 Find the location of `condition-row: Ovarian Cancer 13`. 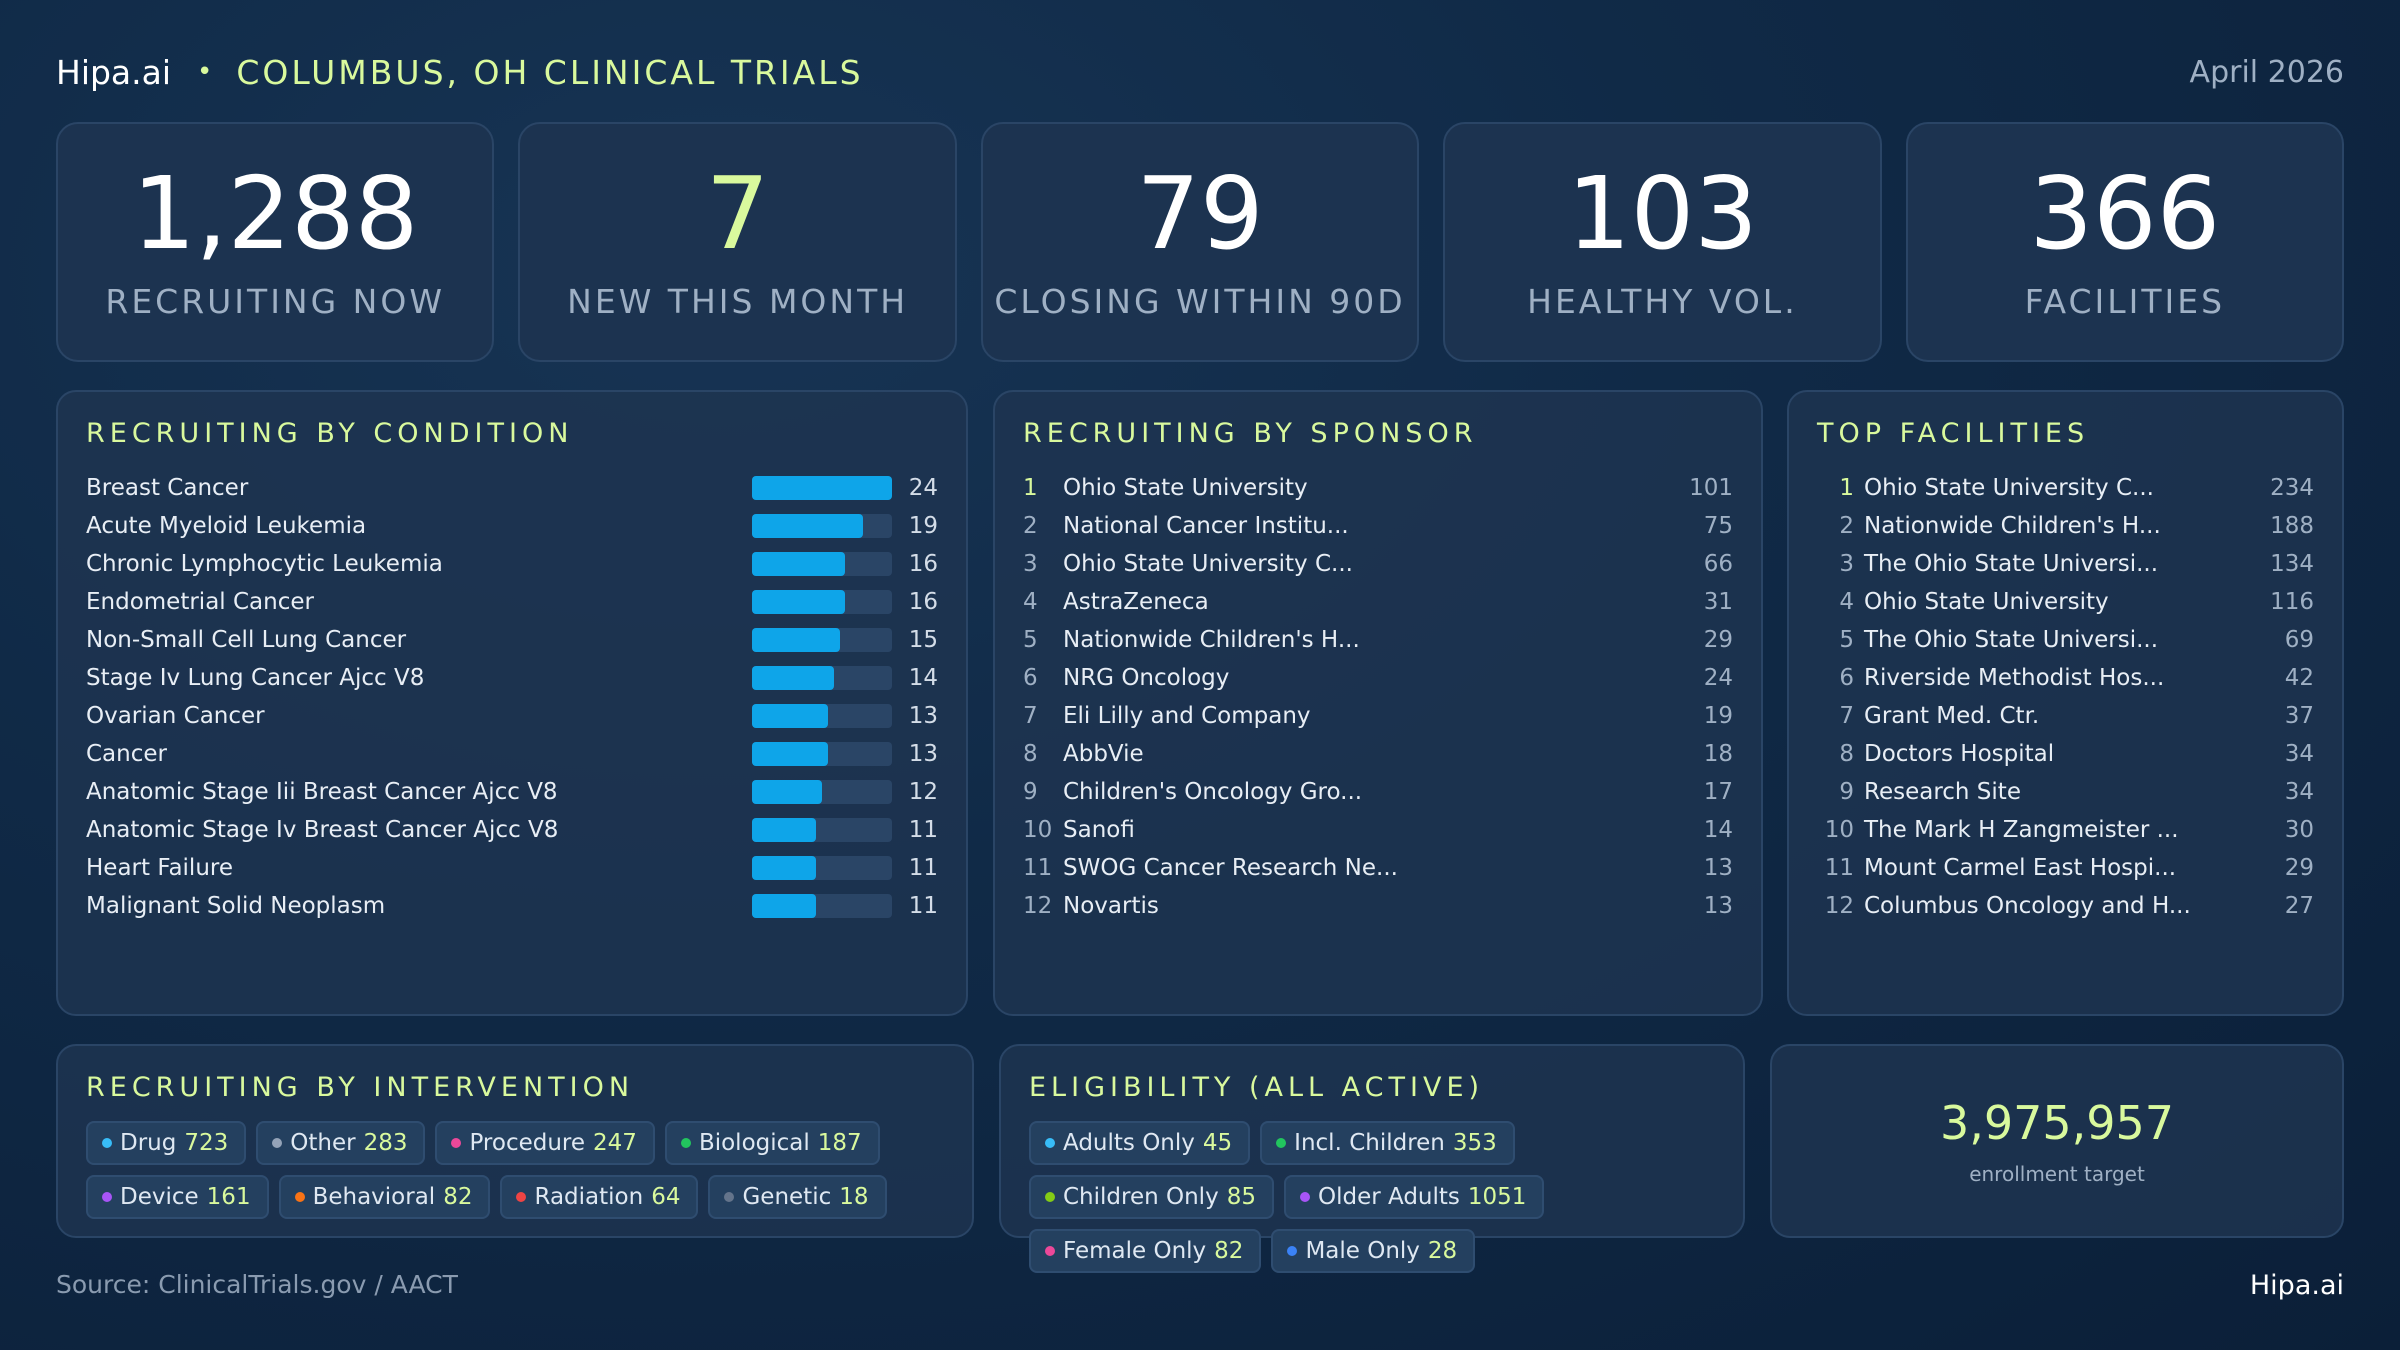

condition-row: Ovarian Cancer 13 is located at coordinates (512, 716).